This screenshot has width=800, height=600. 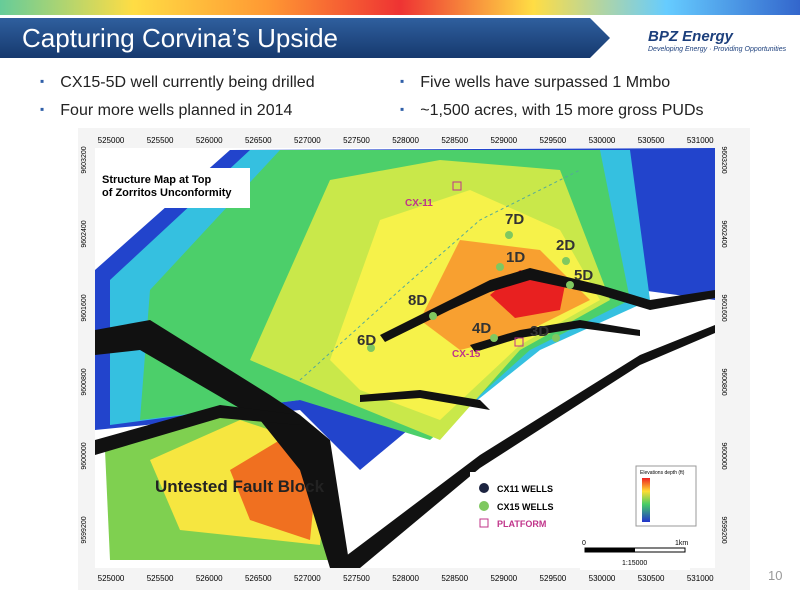 What do you see at coordinates (515, 257) in the screenshot?
I see `well-label: 1D` at bounding box center [515, 257].